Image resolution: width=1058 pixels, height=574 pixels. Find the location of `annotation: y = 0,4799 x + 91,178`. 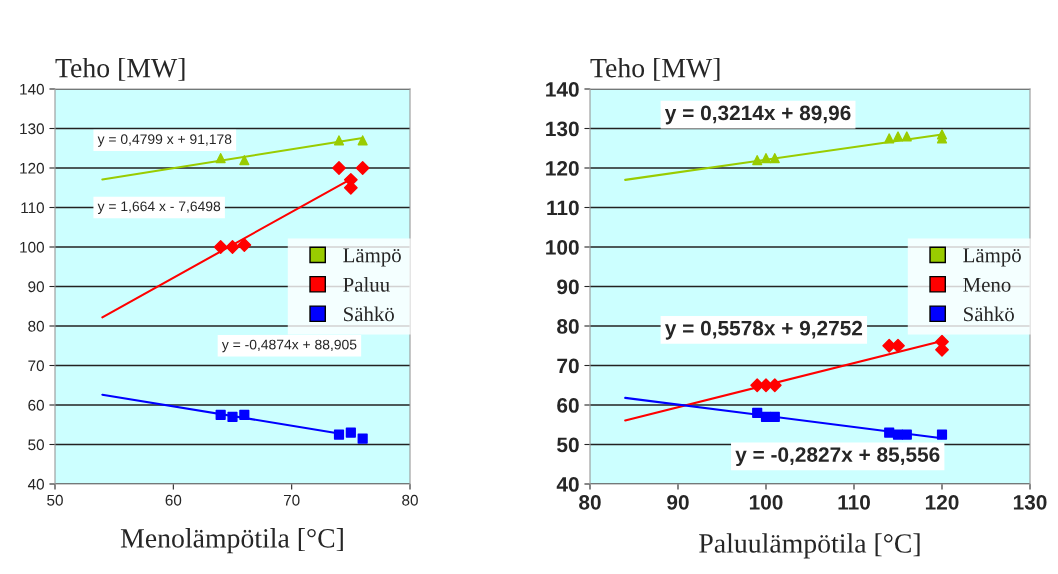

annotation: y = 0,4799 x + 91,178 is located at coordinates (164, 140).